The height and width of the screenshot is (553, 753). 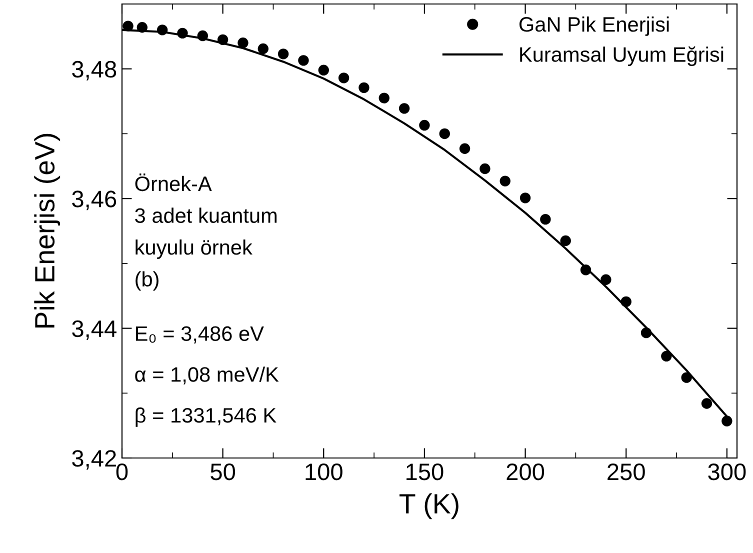 I want to click on y-tick-label: 3,48, so click(x=94, y=70).